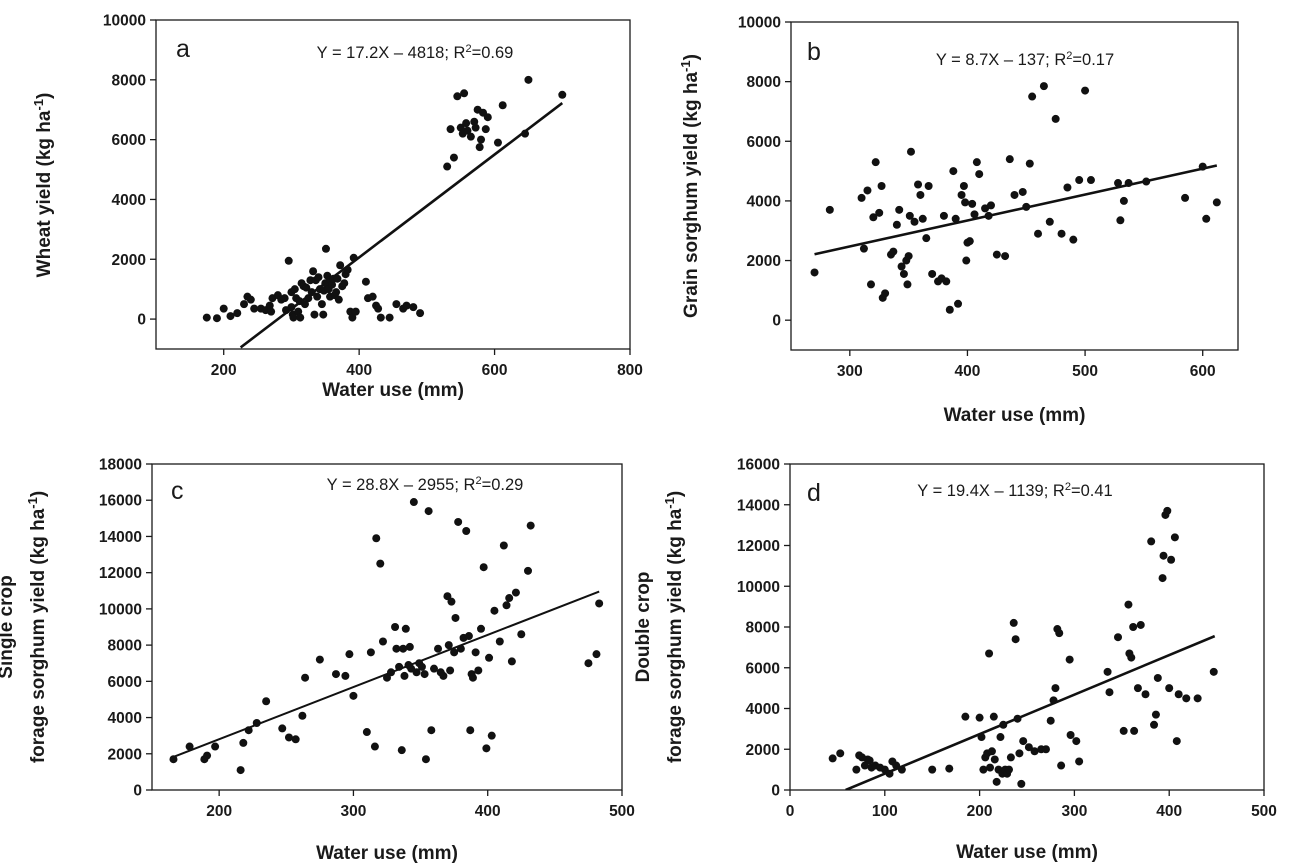  What do you see at coordinates (120, 465) in the screenshot?
I see `y-tick-label: 18000` at bounding box center [120, 465].